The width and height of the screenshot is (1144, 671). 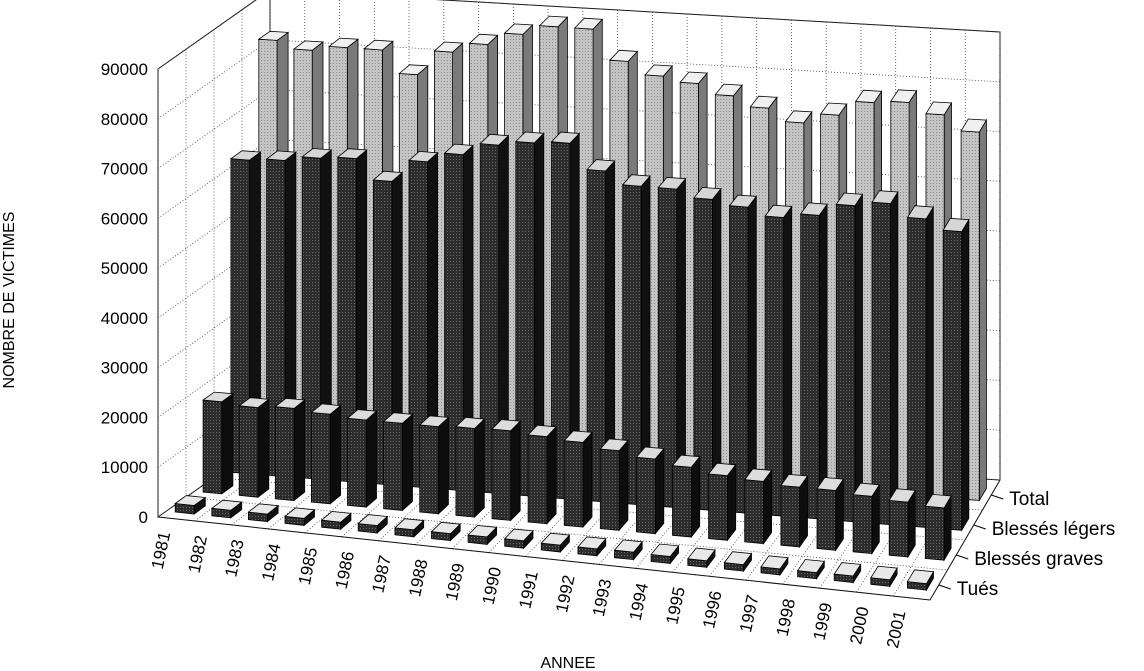 I want to click on bar-blesses-graves-1999, so click(x=866, y=518).